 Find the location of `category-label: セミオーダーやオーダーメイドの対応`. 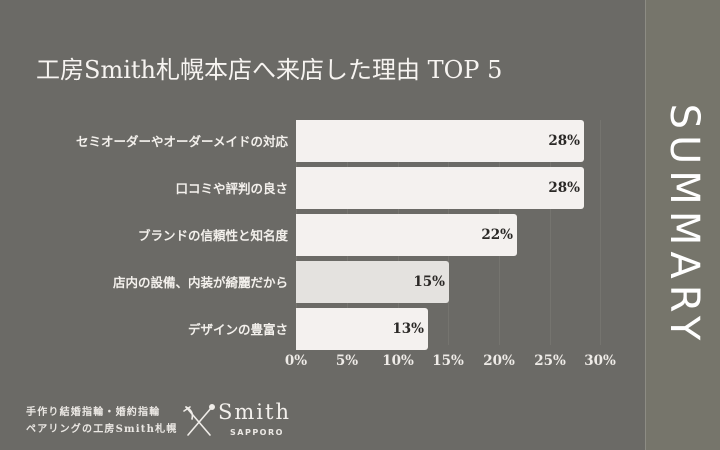

category-label: セミオーダーやオーダーメイドの対応 is located at coordinates (181, 141).